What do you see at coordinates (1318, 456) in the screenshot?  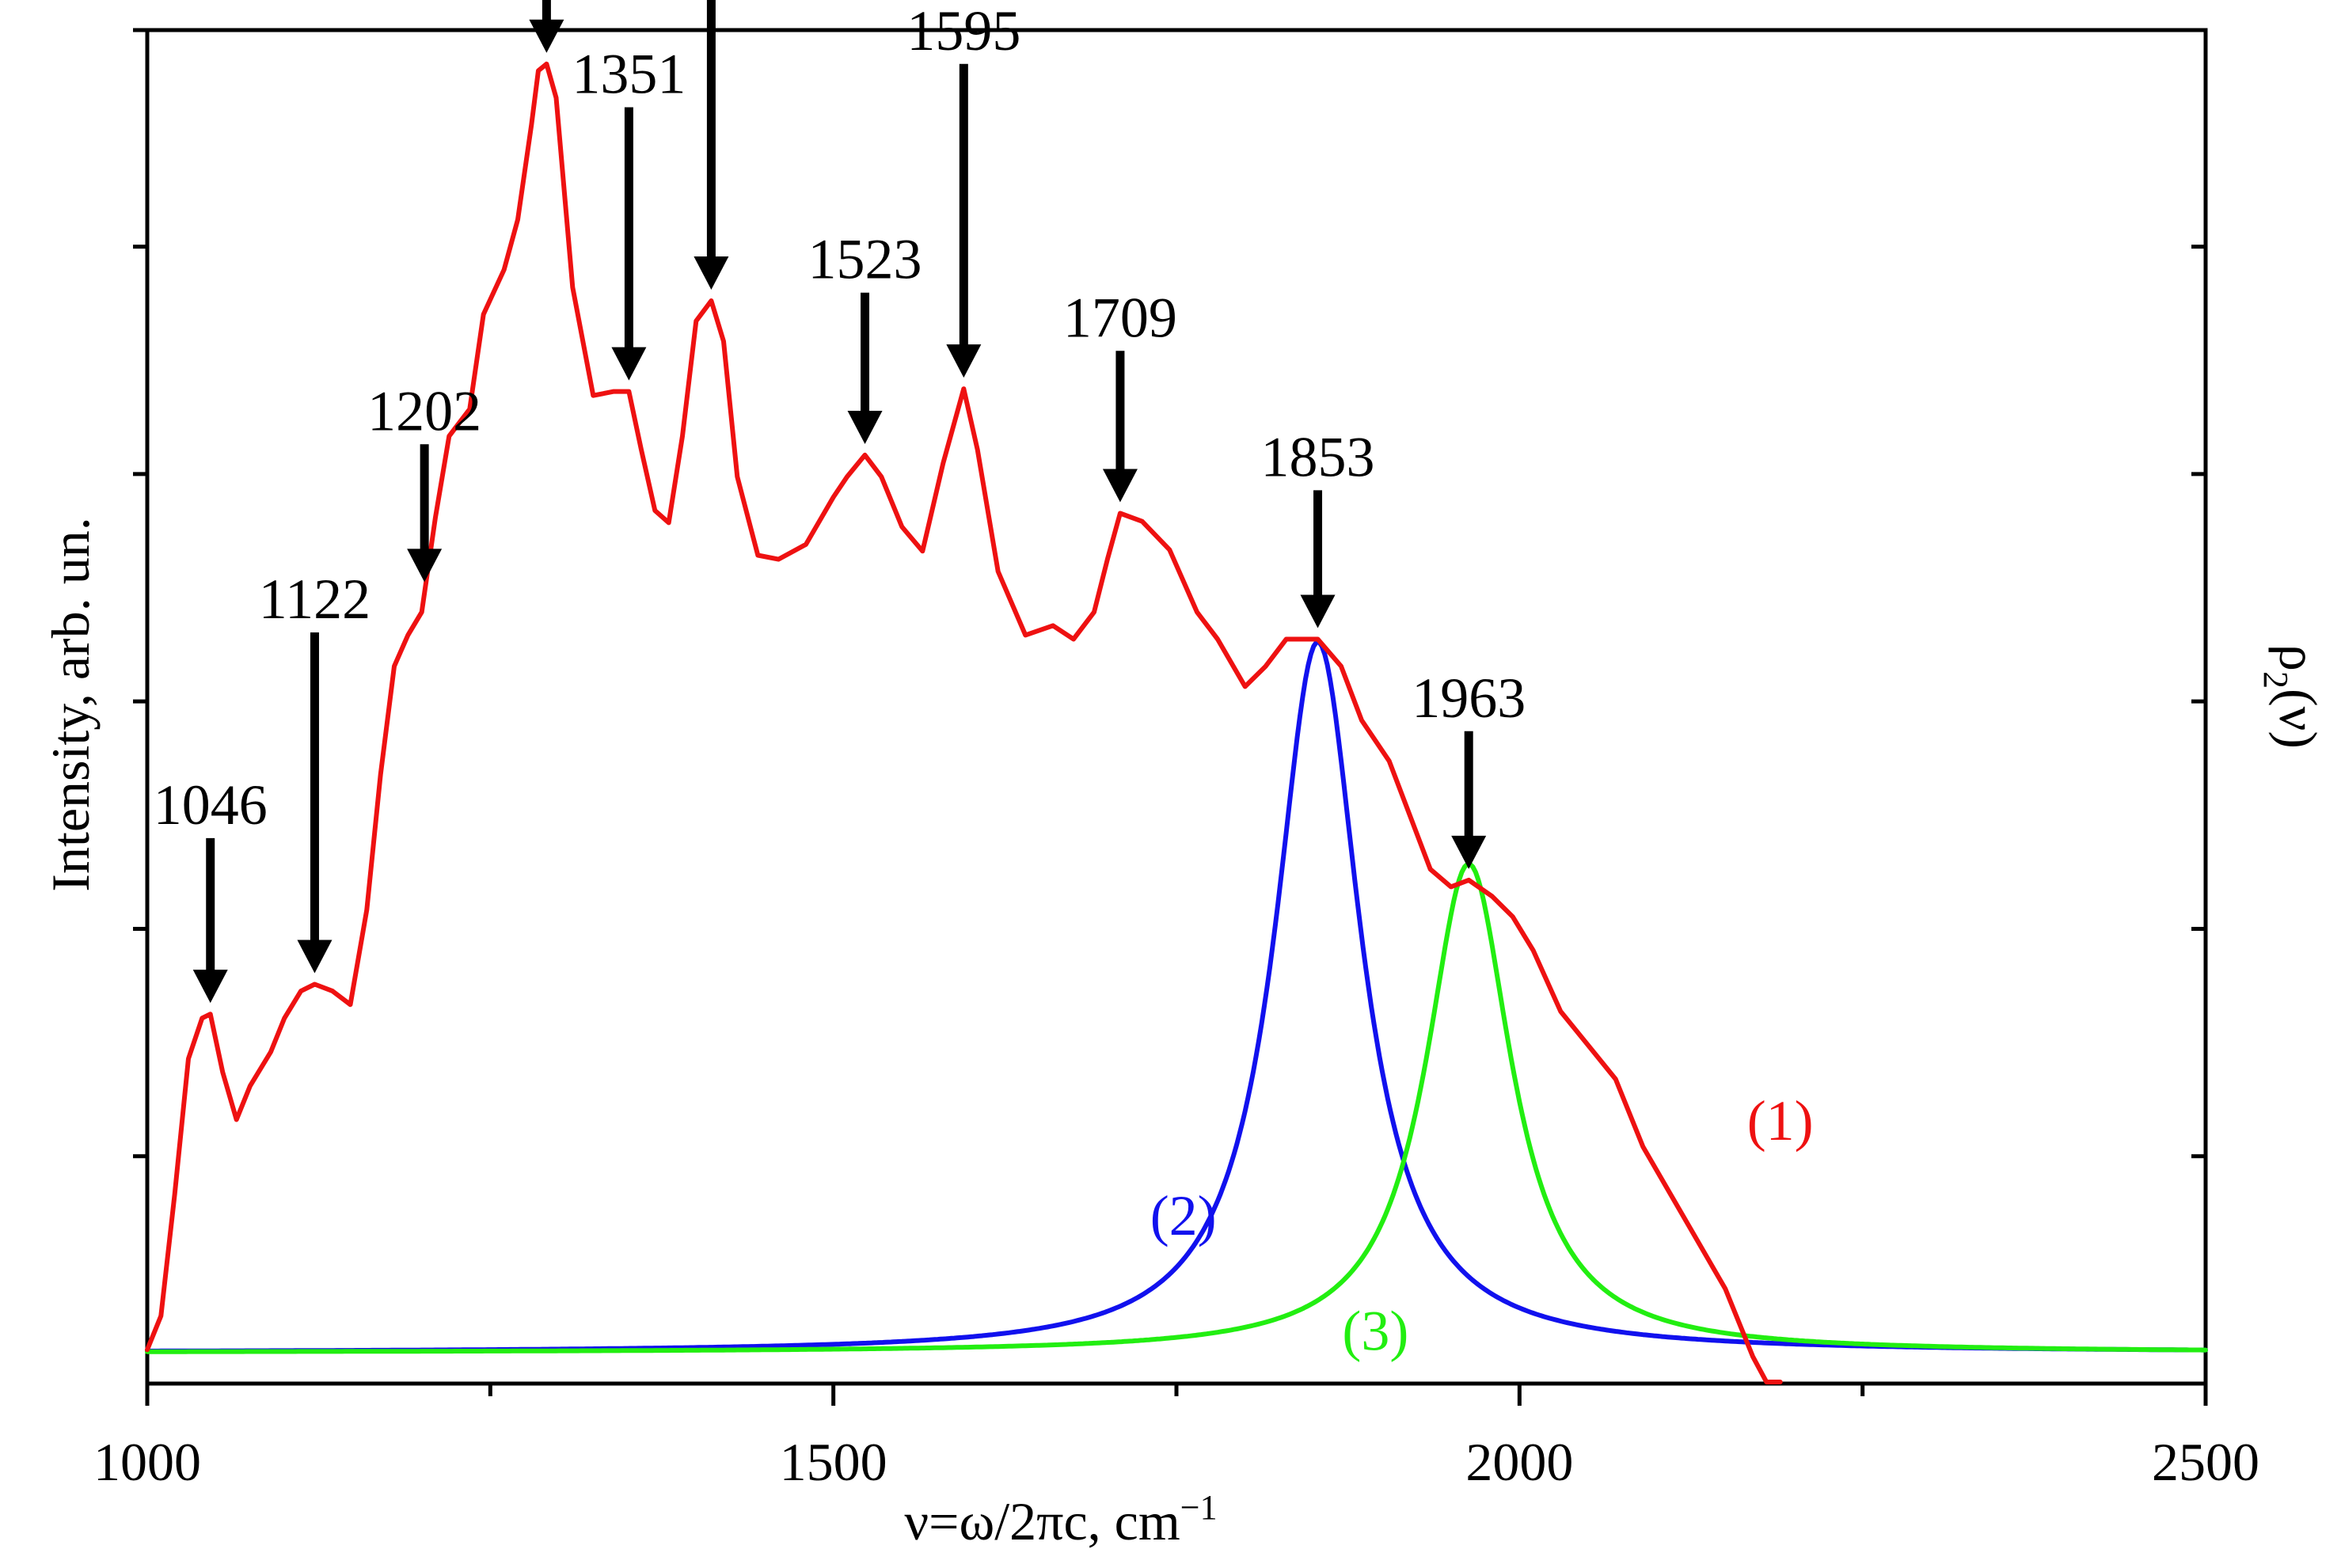 I see `peak-label: 1853` at bounding box center [1318, 456].